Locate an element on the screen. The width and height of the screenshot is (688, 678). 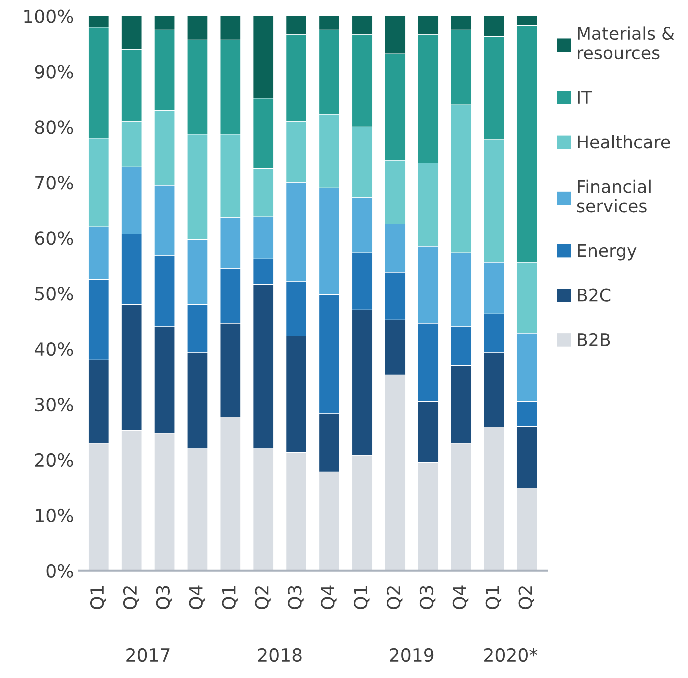
y-tick-label: 80% is located at coordinates (54, 127).